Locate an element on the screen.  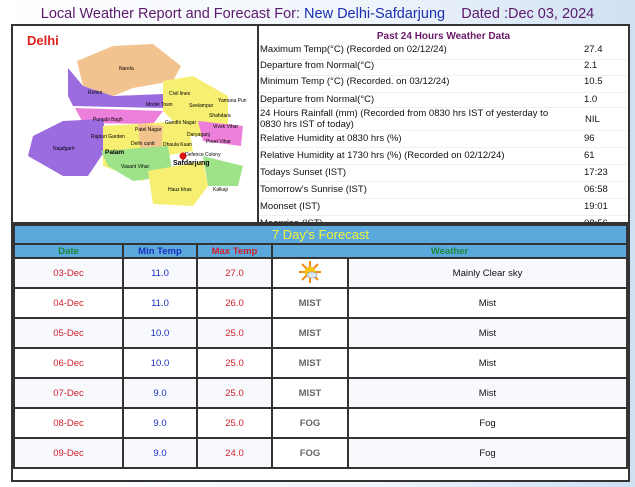
forecast-date: 07-Dec is located at coordinates (68, 393).